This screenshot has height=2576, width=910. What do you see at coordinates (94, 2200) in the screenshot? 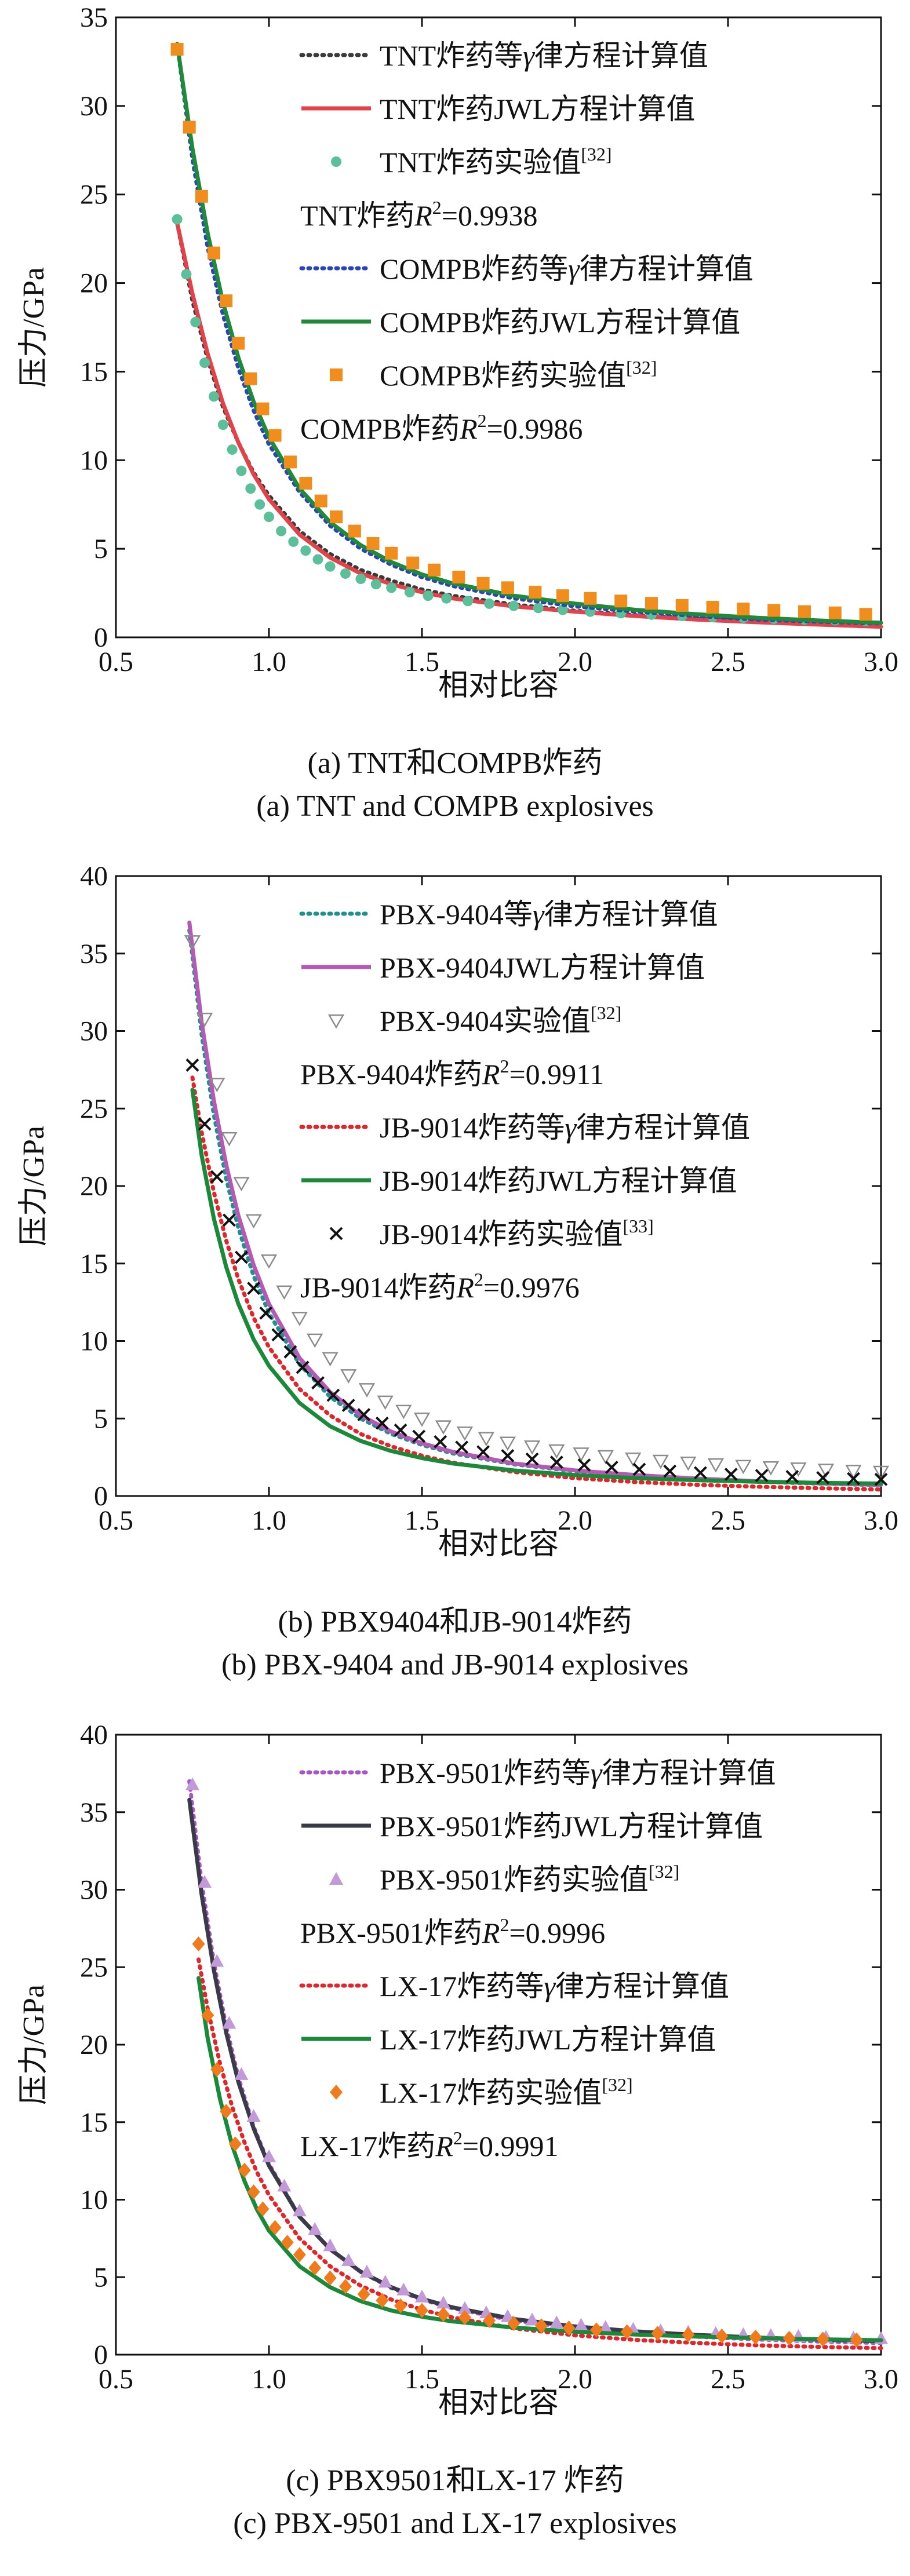
I see `y-tick-label: 10` at bounding box center [94, 2200].